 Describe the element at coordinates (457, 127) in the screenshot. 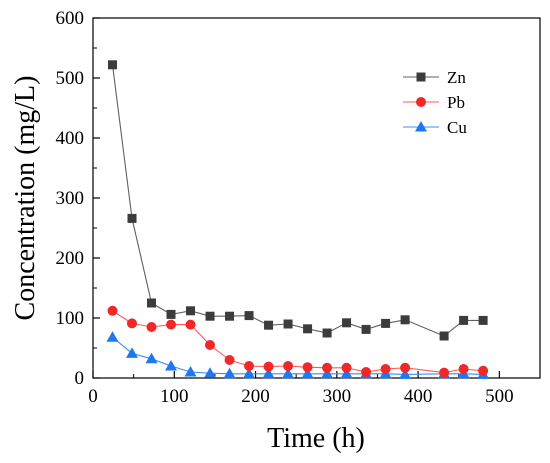

I see `legend-label-cu: Cu` at that location.